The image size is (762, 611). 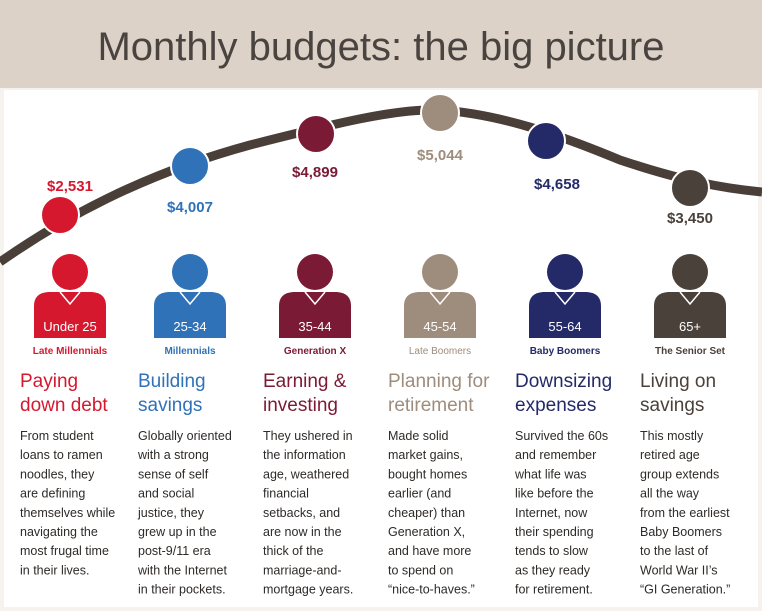 What do you see at coordinates (554, 590) in the screenshot?
I see `body-line: for retirement.` at bounding box center [554, 590].